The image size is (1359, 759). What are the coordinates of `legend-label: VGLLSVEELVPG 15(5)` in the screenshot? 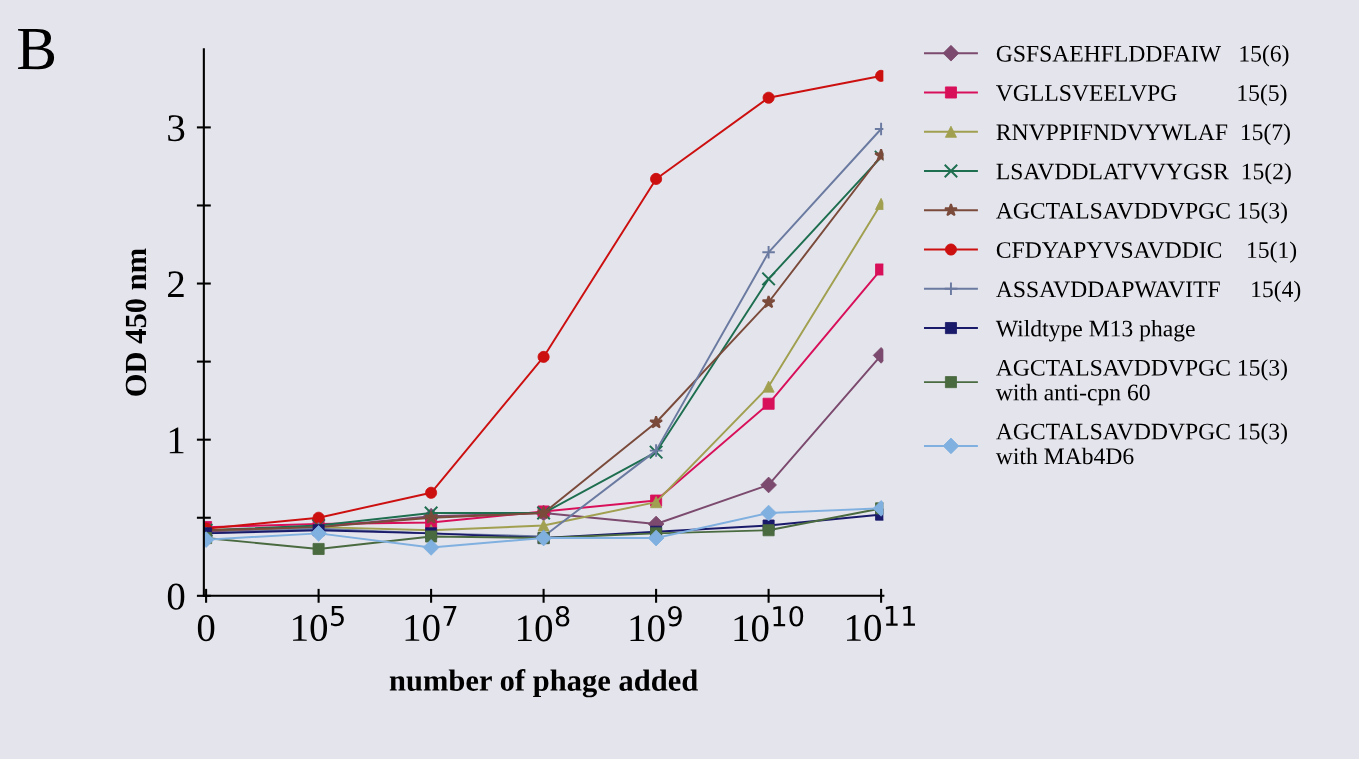 It's located at (1141, 95).